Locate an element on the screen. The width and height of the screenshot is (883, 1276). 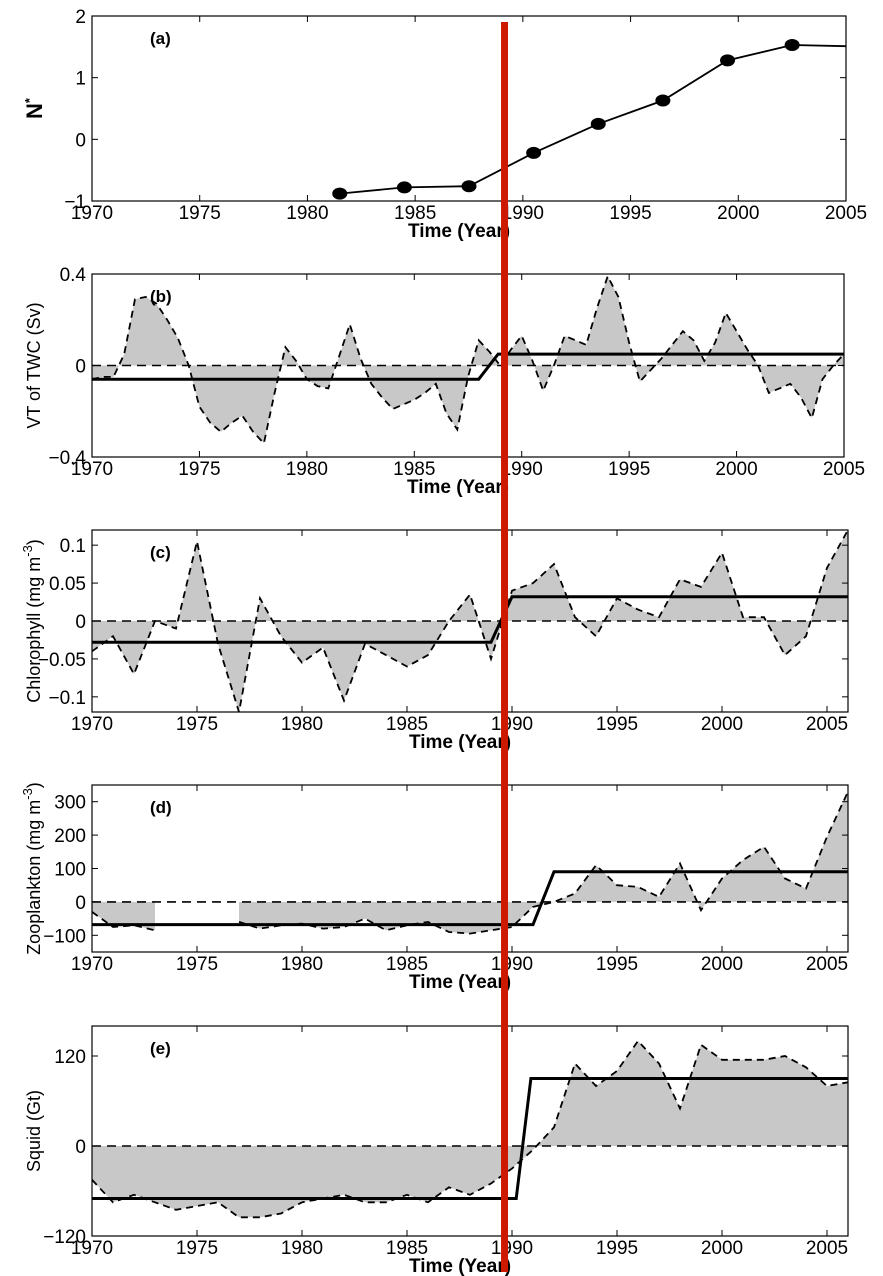
y-tick-label: 120 is located at coordinates (70, 1057).